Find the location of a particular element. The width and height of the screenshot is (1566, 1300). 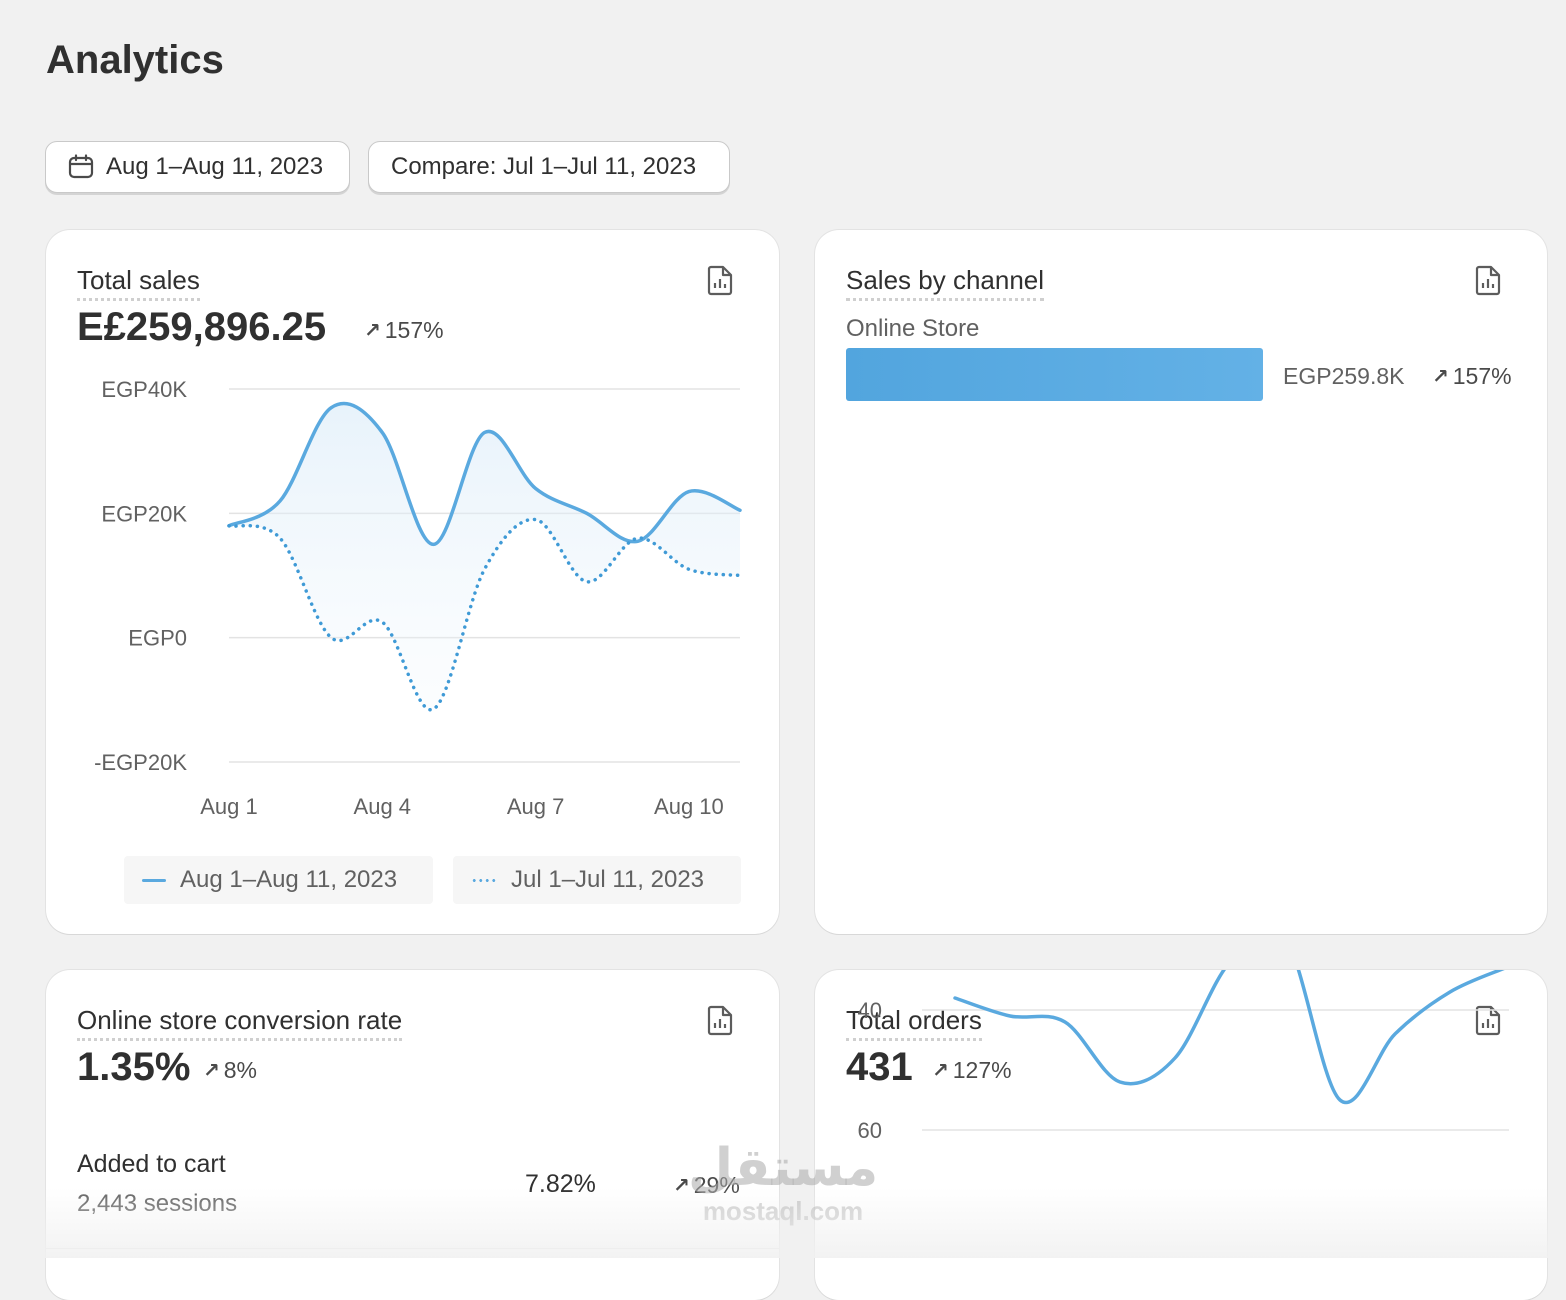

x-tick-label: Aug 1 is located at coordinates (229, 806).